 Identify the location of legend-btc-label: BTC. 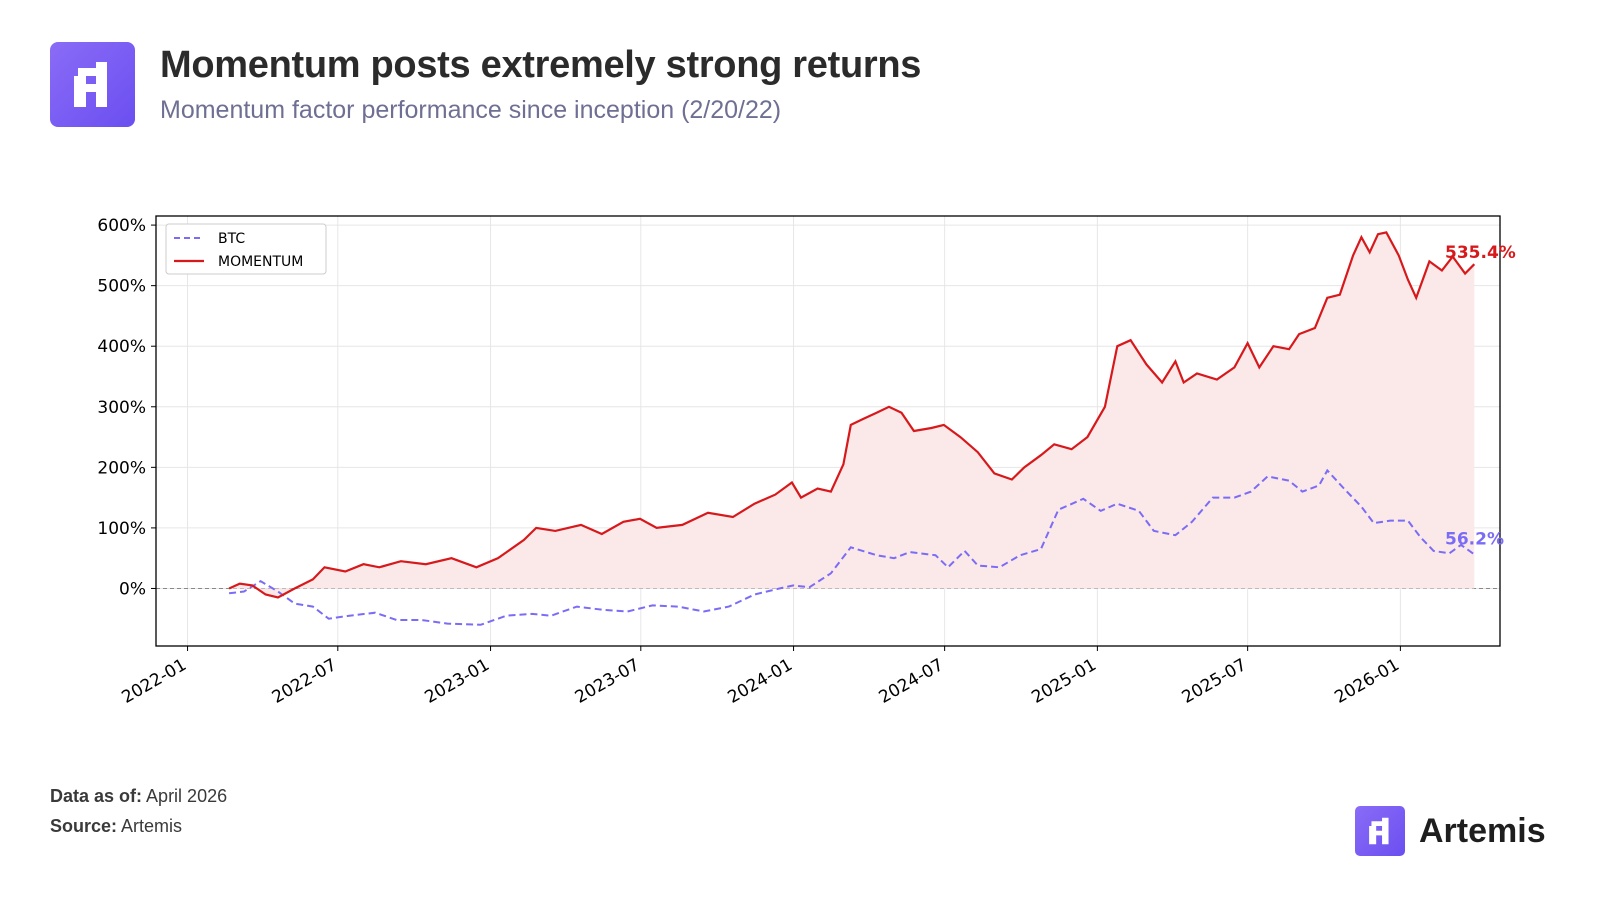
(231, 239).